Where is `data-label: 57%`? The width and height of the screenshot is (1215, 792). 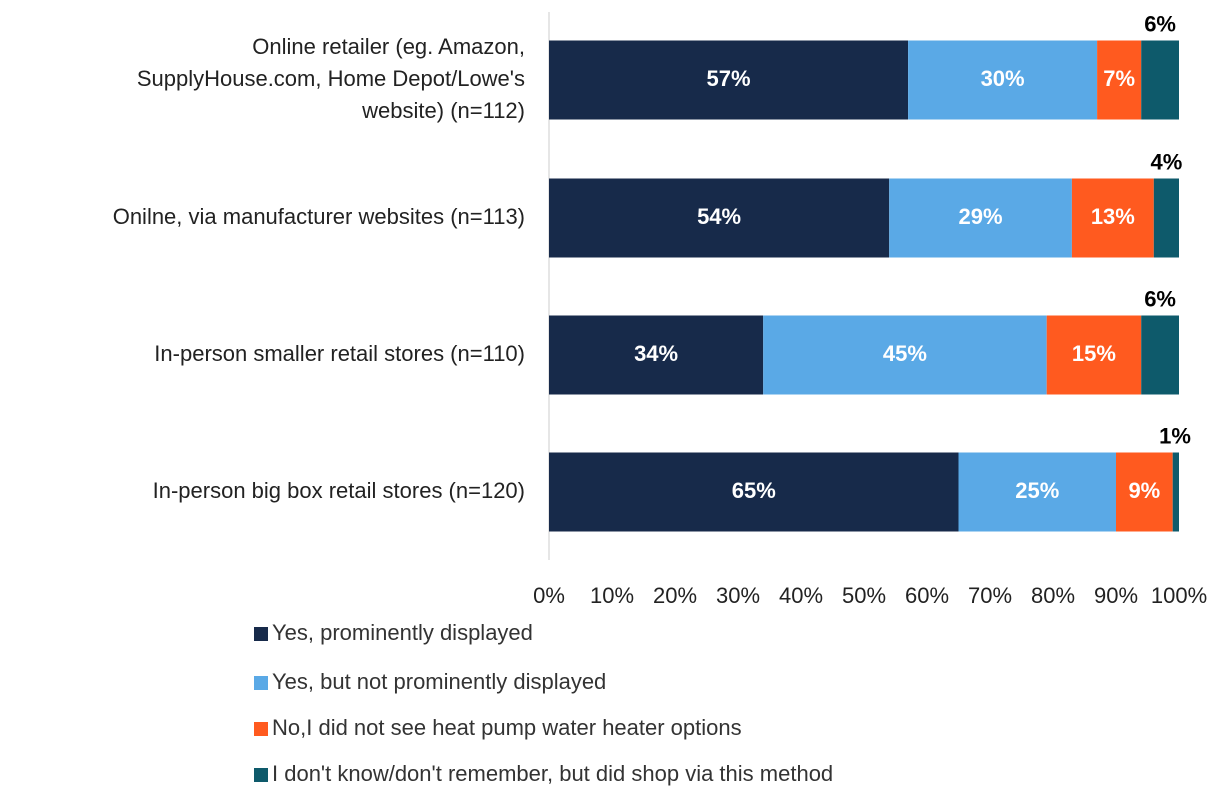
data-label: 57% is located at coordinates (729, 78).